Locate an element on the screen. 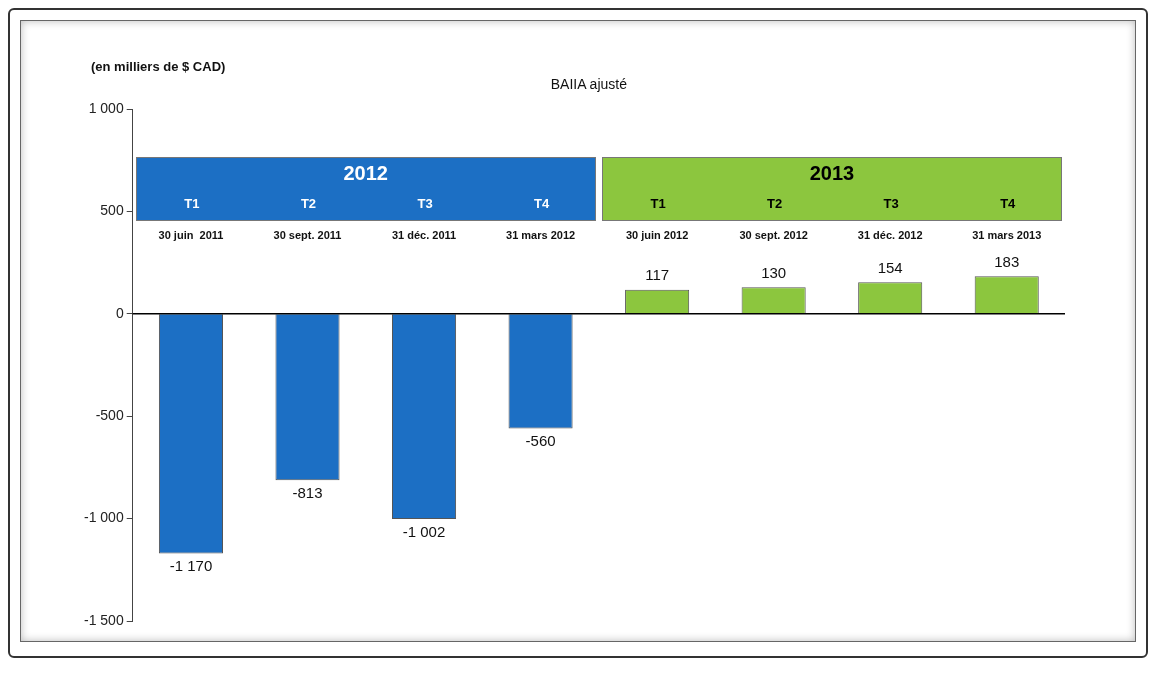 The image size is (1166, 675). y-axis-title: (en milliers de $ CAD) is located at coordinates (158, 66).